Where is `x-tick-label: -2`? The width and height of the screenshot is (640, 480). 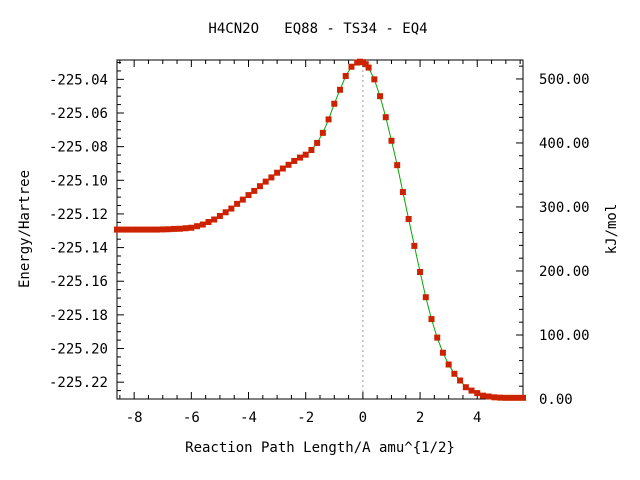 x-tick-label: -2 is located at coordinates (305, 418).